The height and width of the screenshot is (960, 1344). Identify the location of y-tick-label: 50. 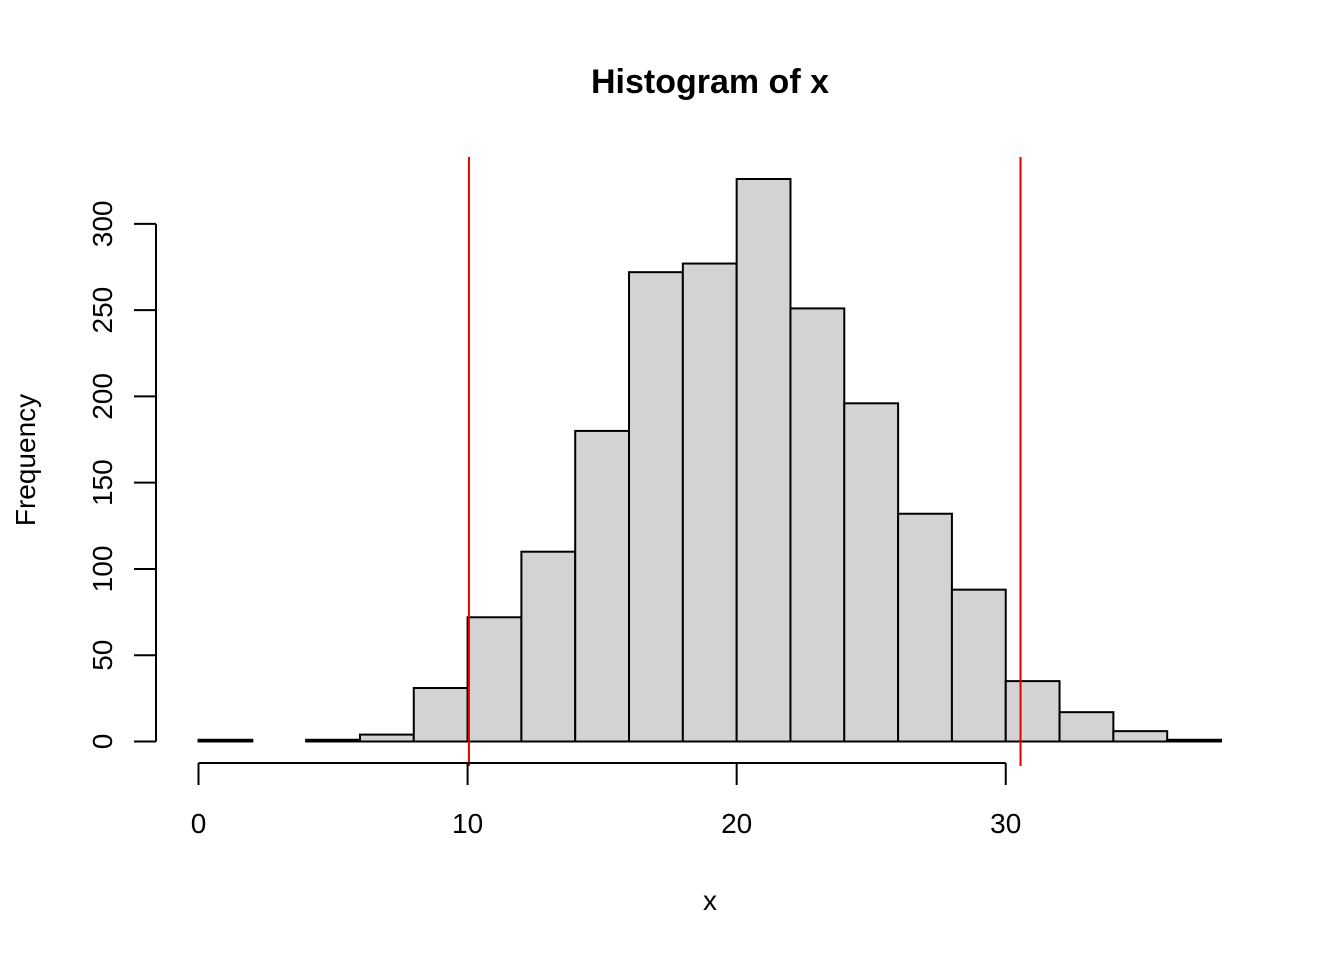
(102, 655).